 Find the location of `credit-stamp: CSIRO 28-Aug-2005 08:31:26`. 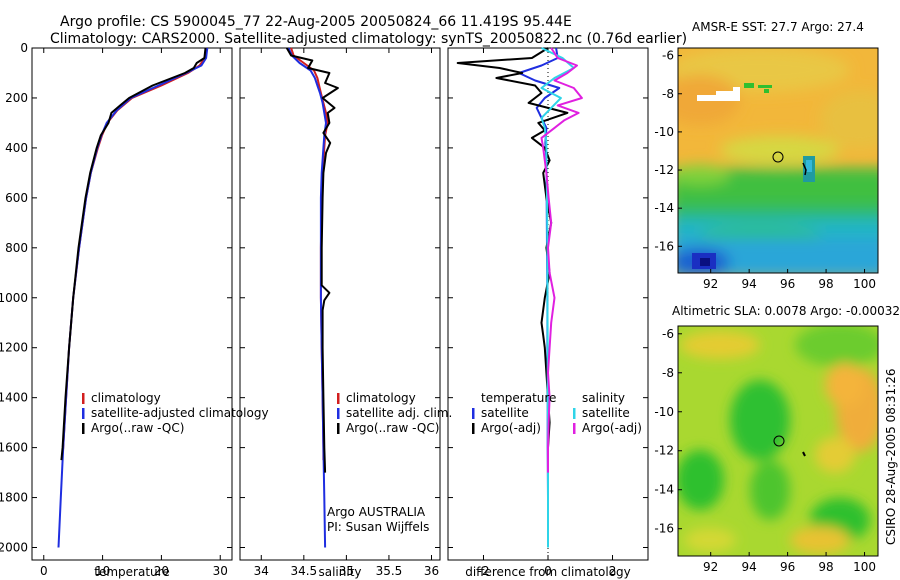

credit-stamp: CSIRO 28-Aug-2005 08:31:26 is located at coordinates (891, 457).